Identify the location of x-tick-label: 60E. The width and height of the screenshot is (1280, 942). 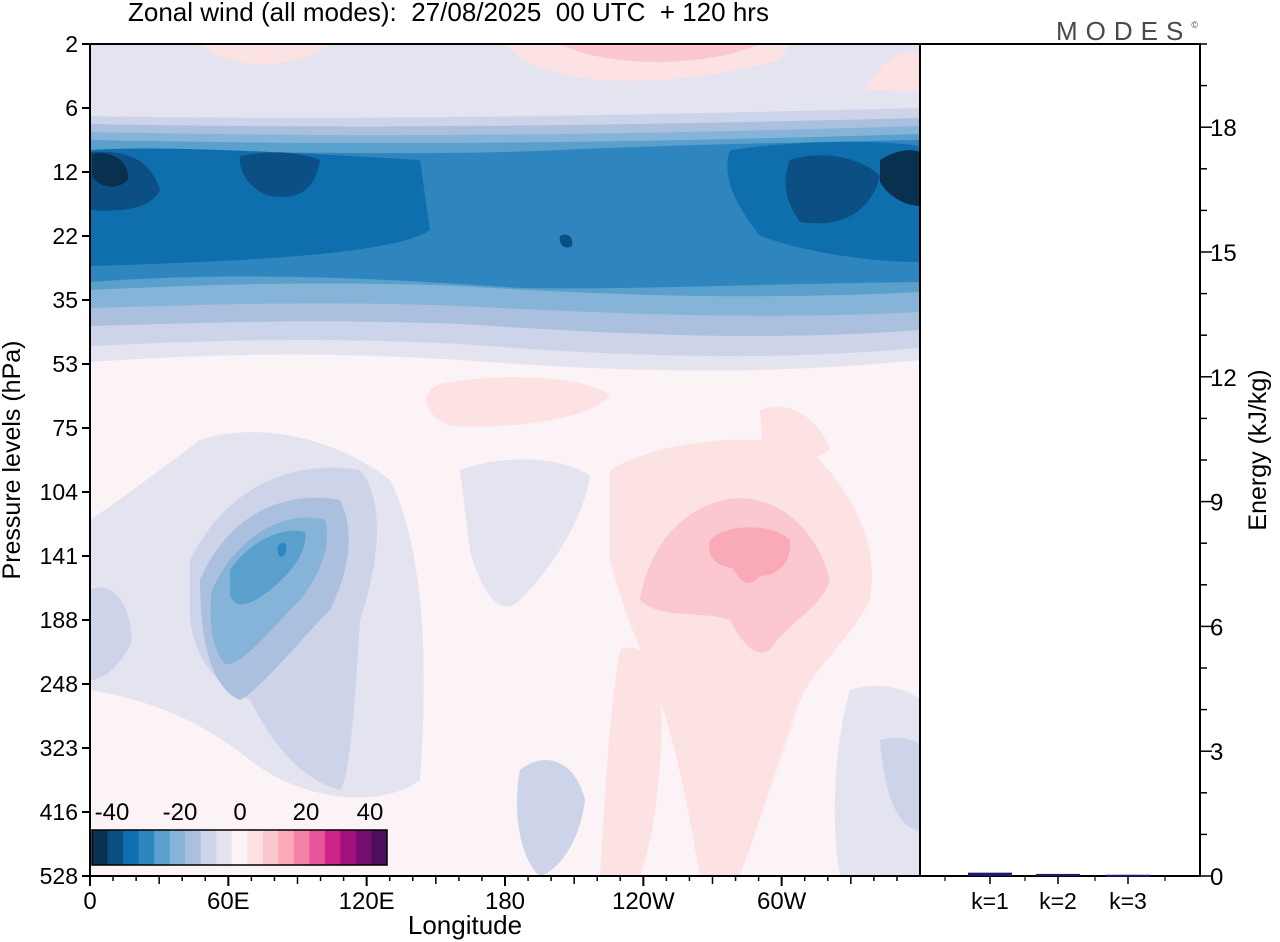
(228, 901).